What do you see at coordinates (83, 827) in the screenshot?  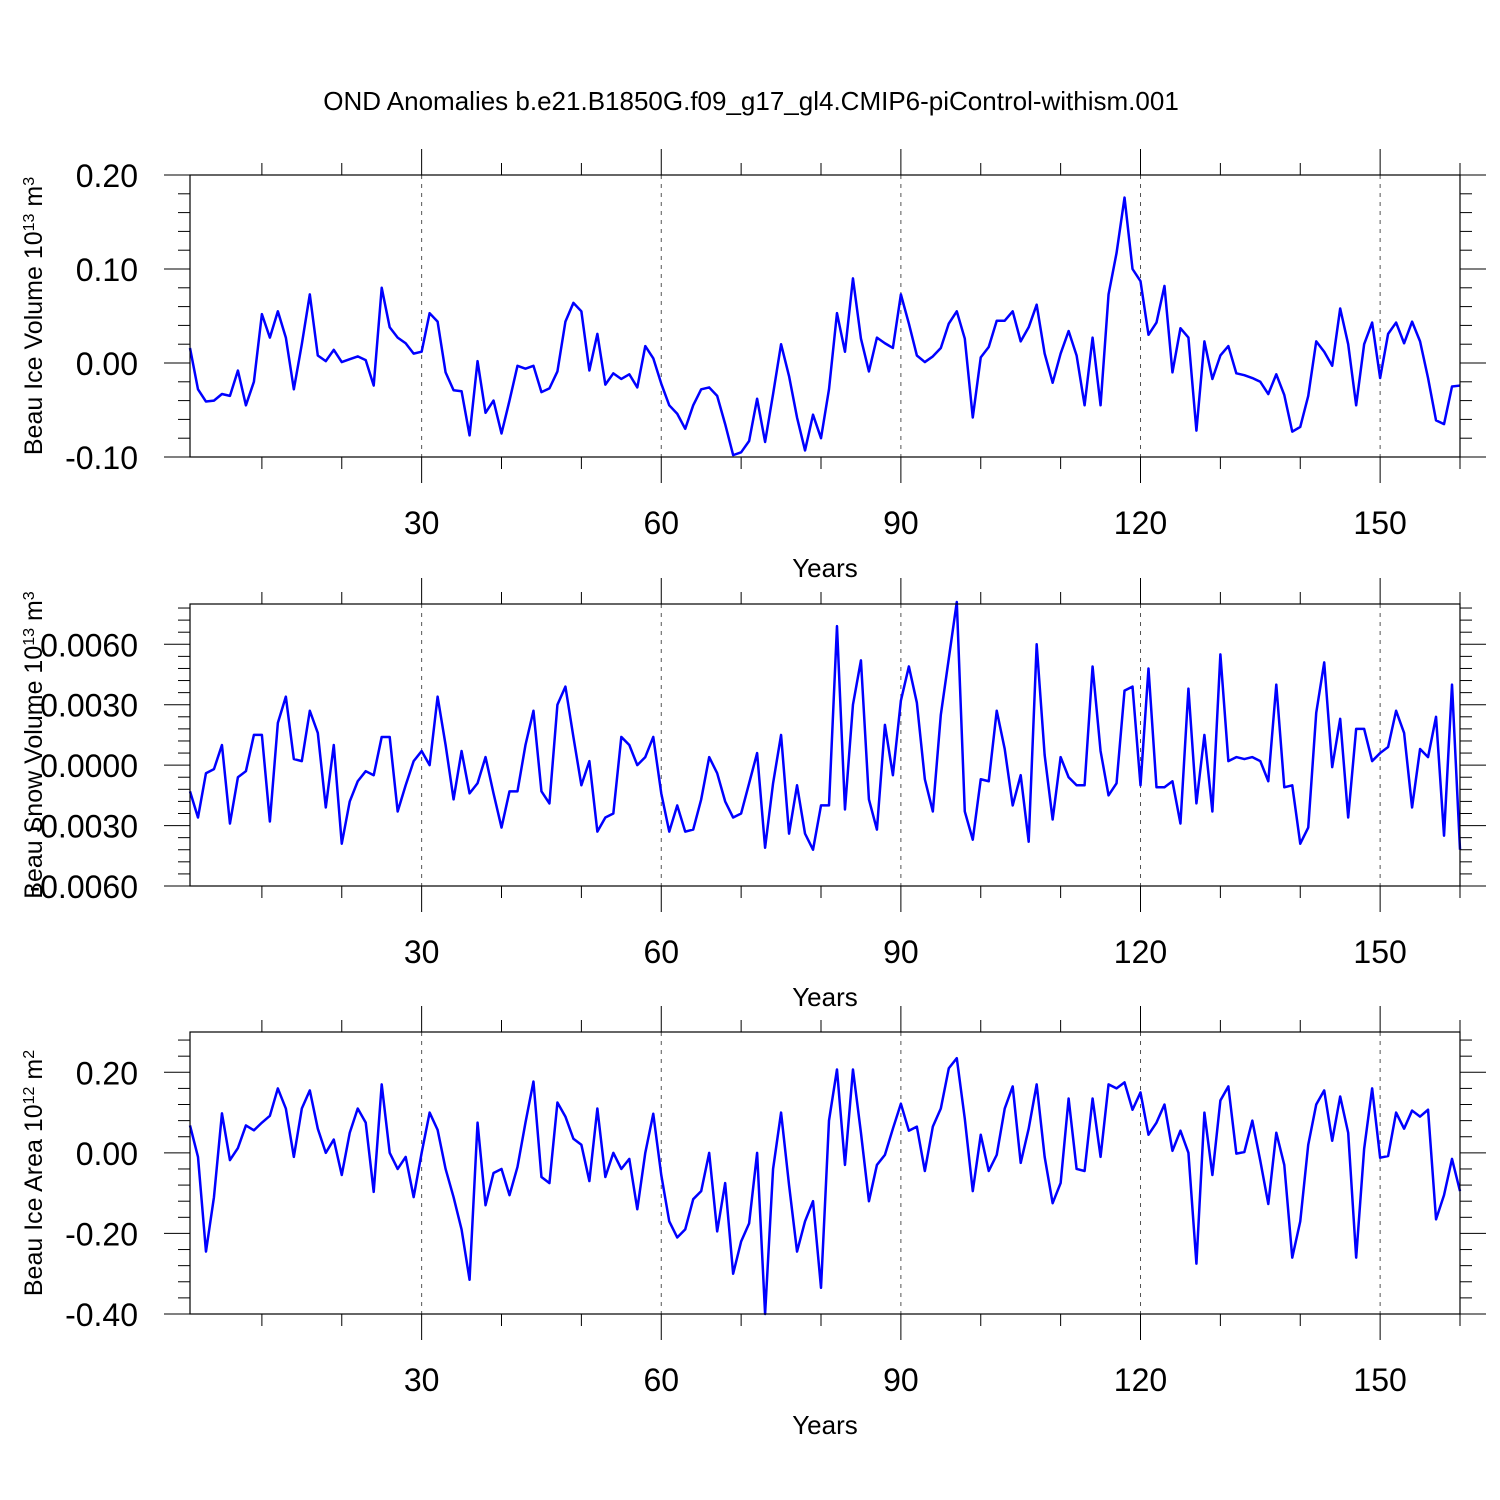 I see `y-tick-label: -0.0030` at bounding box center [83, 827].